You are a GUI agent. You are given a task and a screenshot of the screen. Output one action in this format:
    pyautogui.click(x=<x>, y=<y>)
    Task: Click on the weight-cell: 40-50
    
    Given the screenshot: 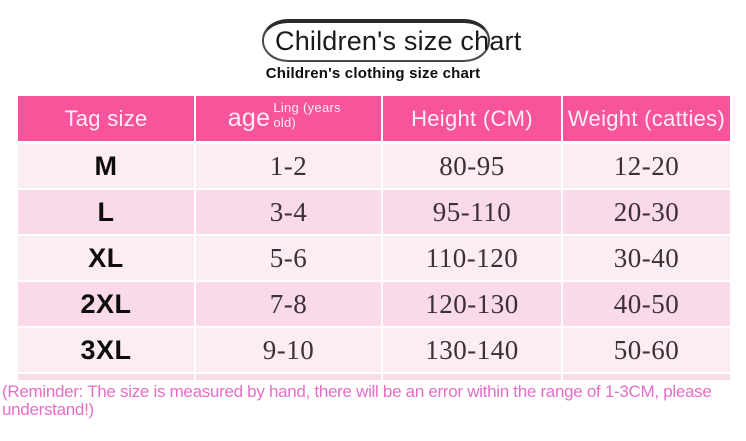 What is the action you would take?
    pyautogui.click(x=646, y=304)
    